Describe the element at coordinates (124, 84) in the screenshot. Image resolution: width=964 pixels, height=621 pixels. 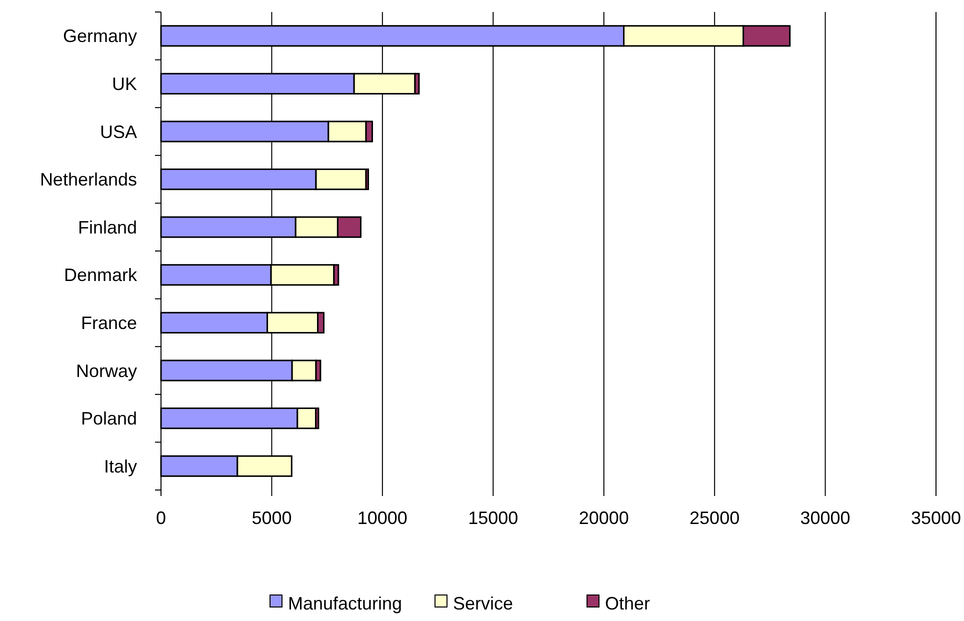
I see `y-tick-label: UK` at that location.